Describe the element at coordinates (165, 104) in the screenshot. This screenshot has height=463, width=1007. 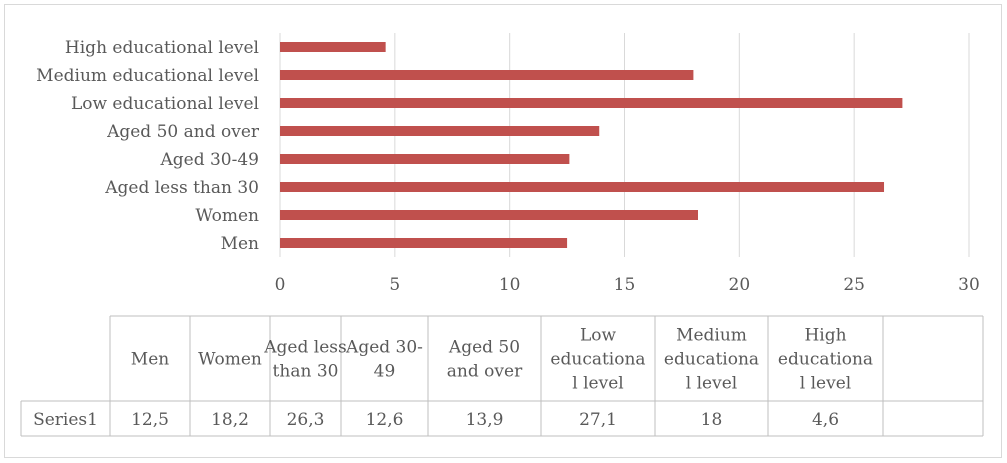
I see `category-label: Low educational level` at that location.